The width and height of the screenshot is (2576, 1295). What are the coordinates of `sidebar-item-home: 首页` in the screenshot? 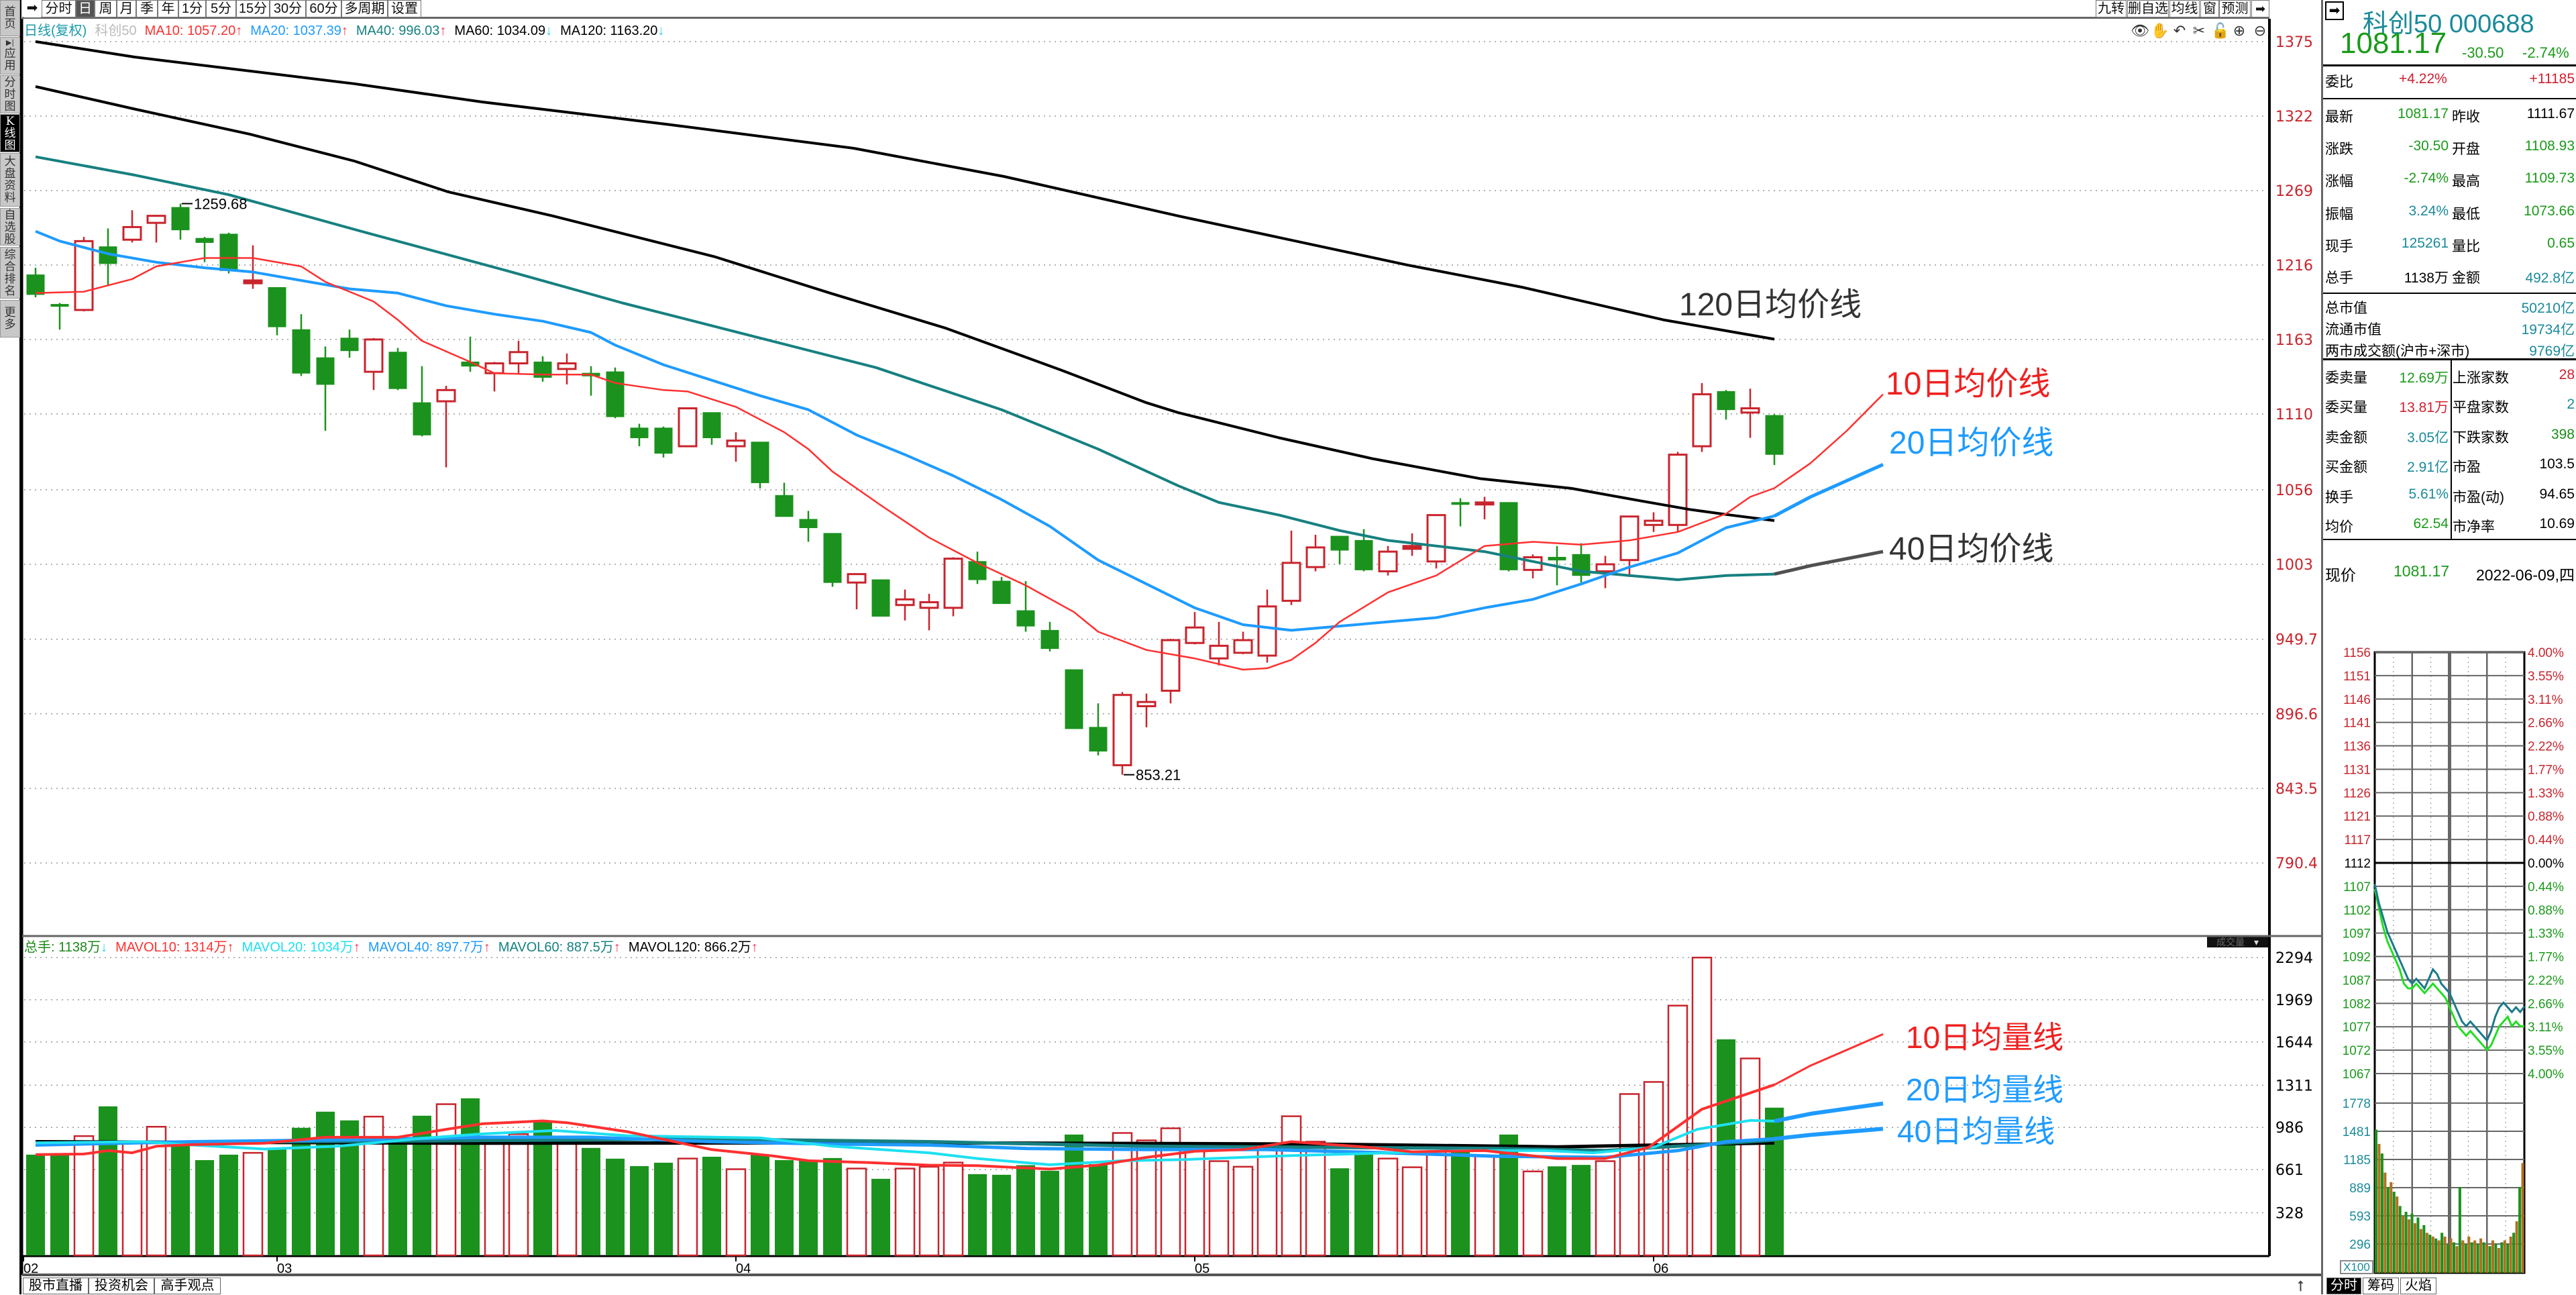 It's located at (10, 18).